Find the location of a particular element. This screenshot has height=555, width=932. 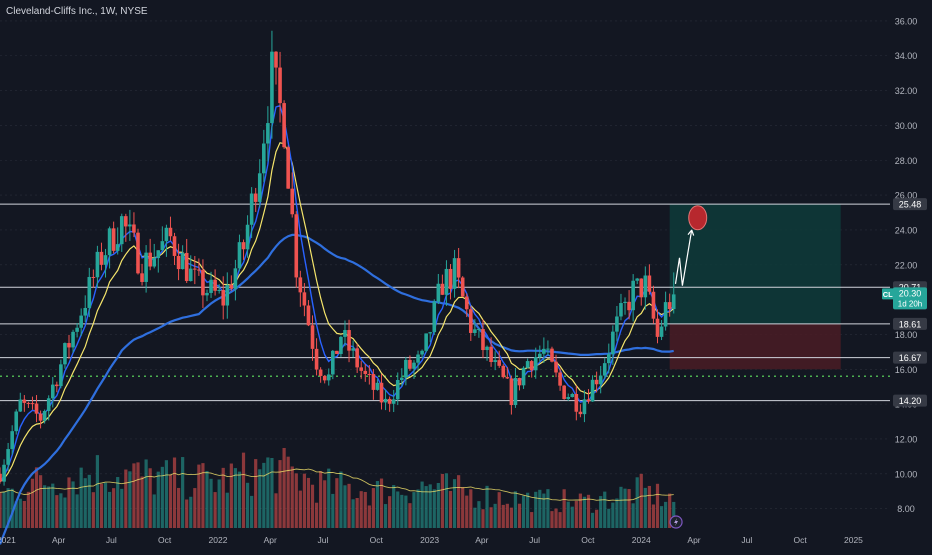

y-tick-label-13: 8.00 is located at coordinates (906, 509).